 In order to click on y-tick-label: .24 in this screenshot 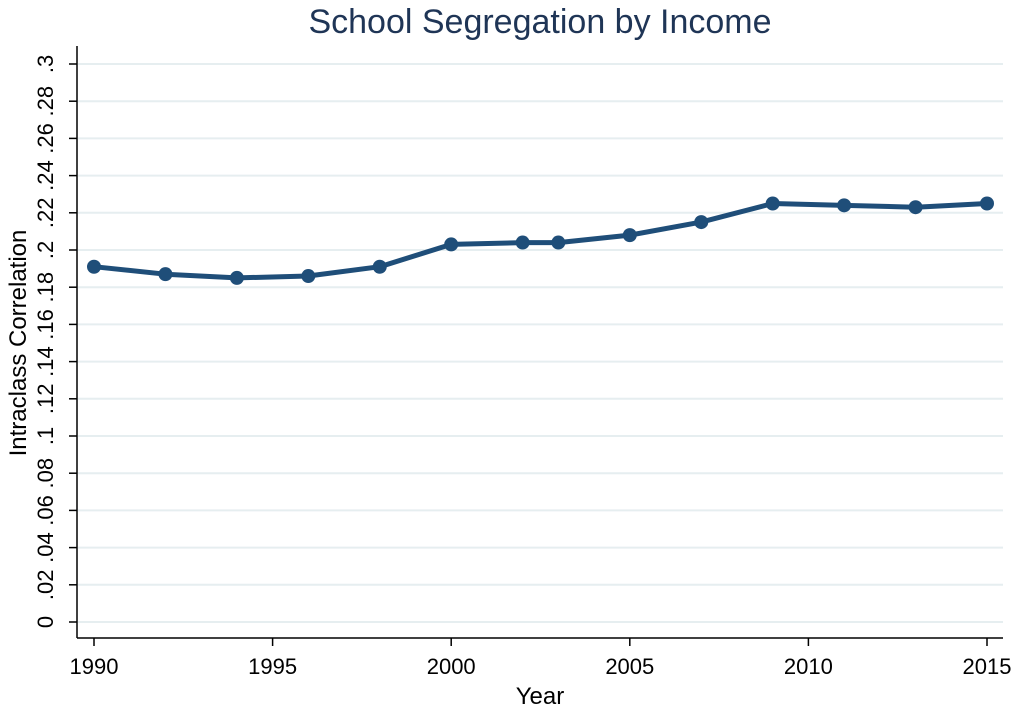, I will do `click(45, 175)`.